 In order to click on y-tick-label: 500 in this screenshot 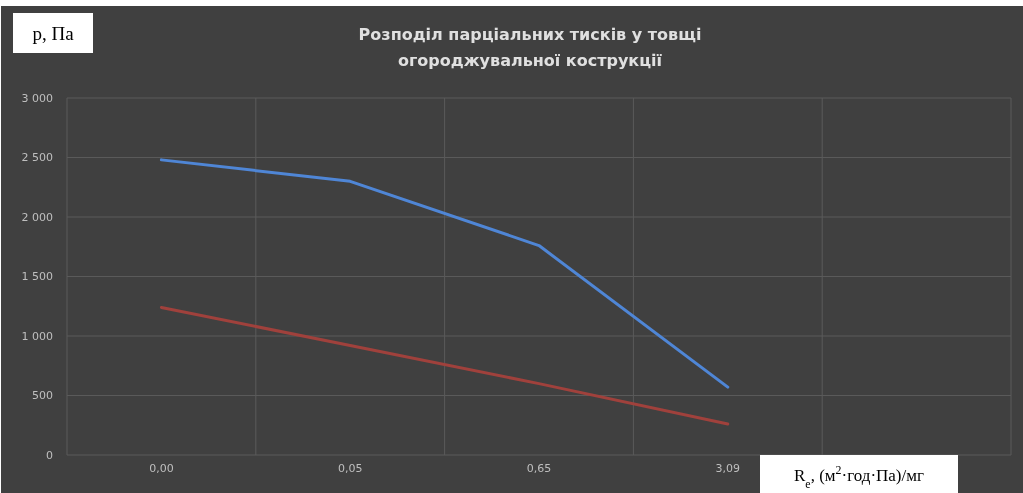, I will do `click(42, 396)`.